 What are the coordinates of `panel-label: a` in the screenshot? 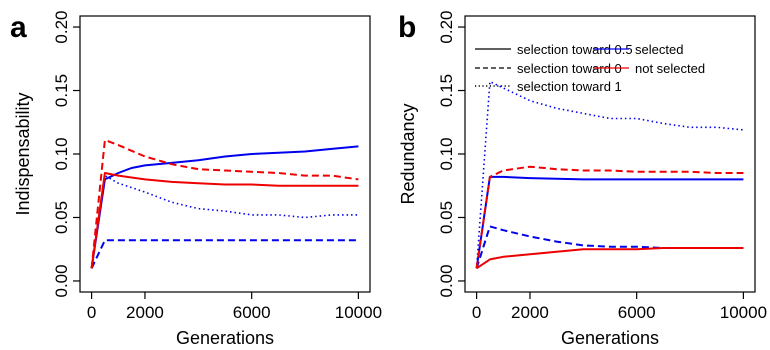 It's located at (18, 27).